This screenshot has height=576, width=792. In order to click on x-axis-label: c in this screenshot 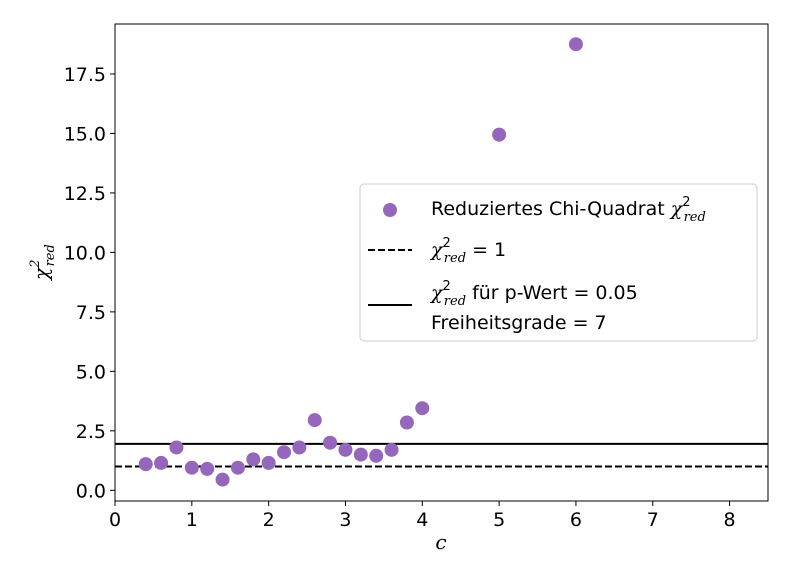, I will do `click(440, 542)`.